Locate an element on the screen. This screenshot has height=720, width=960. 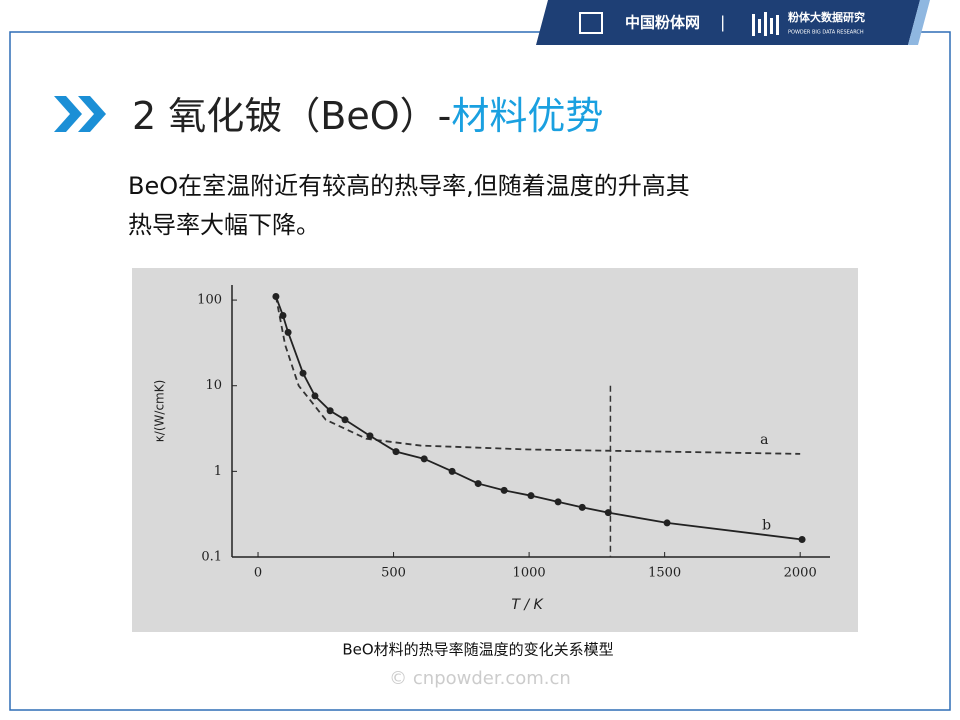
header-banner is located at coordinates (728, 22).